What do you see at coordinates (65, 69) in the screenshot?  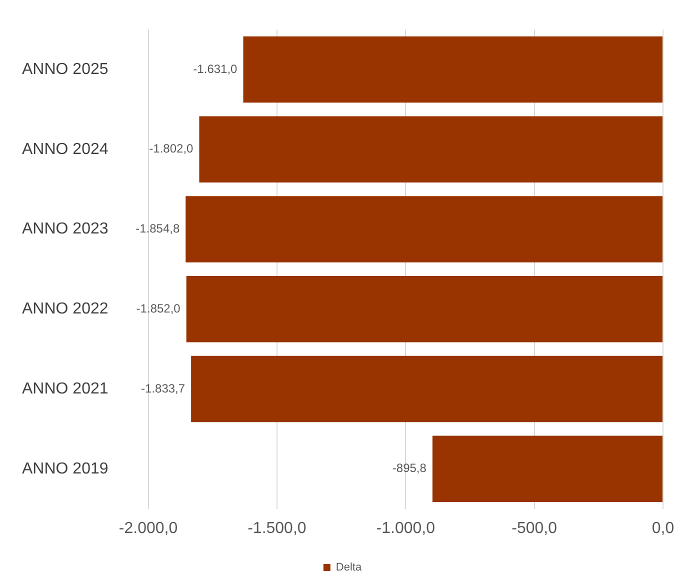 I see `y-tick-label: ANNO 2025` at bounding box center [65, 69].